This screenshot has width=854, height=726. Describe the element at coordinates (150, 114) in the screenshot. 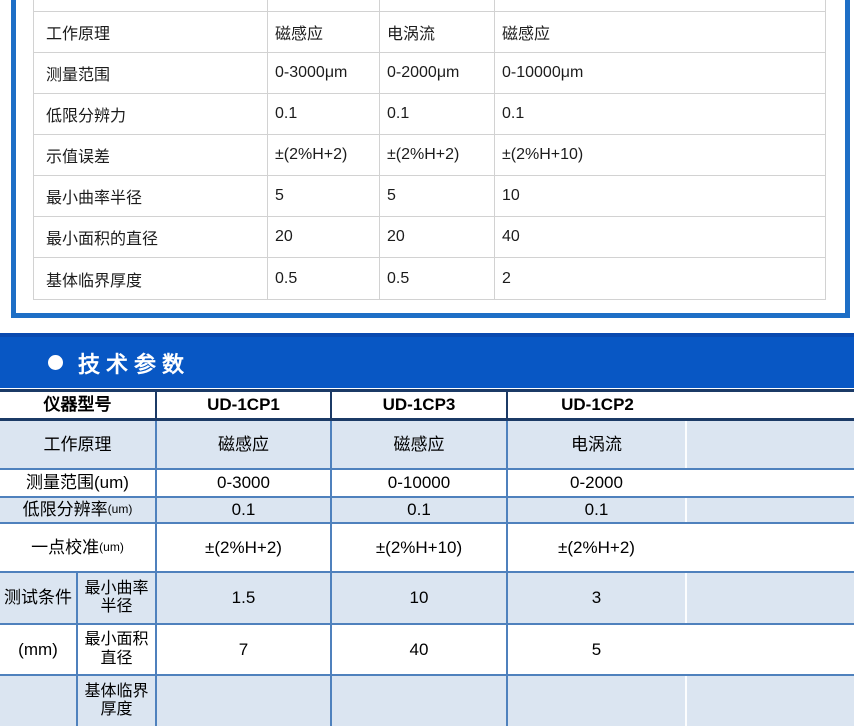

I see `row-label: 低限分辨力` at that location.